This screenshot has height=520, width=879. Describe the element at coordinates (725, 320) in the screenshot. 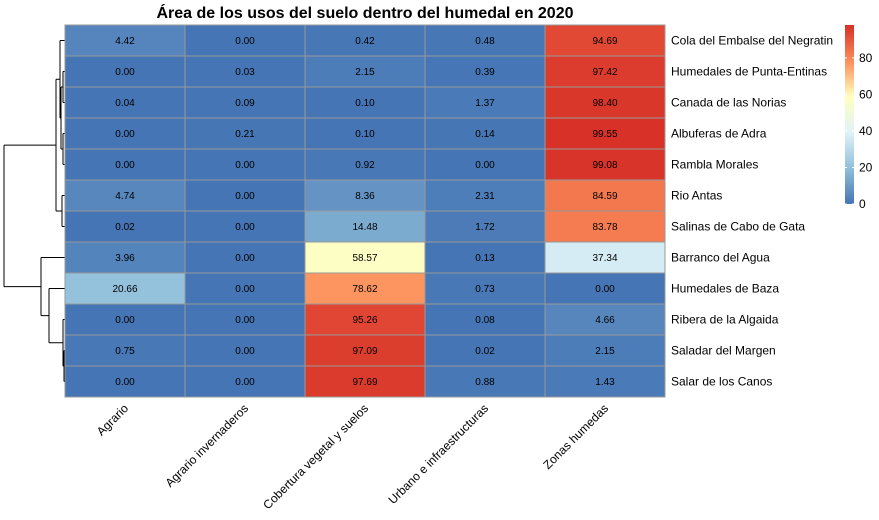

I see `row-label: Ribera de la Algaida` at that location.